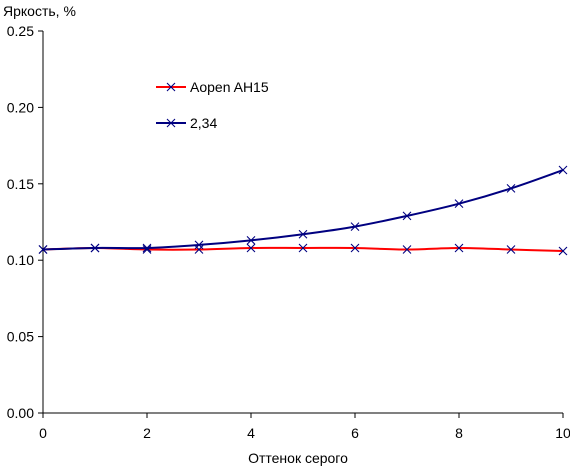 This screenshot has height=466, width=570. Describe the element at coordinates (39, 11) in the screenshot. I see `y-axis-title: Яркость, %` at that location.